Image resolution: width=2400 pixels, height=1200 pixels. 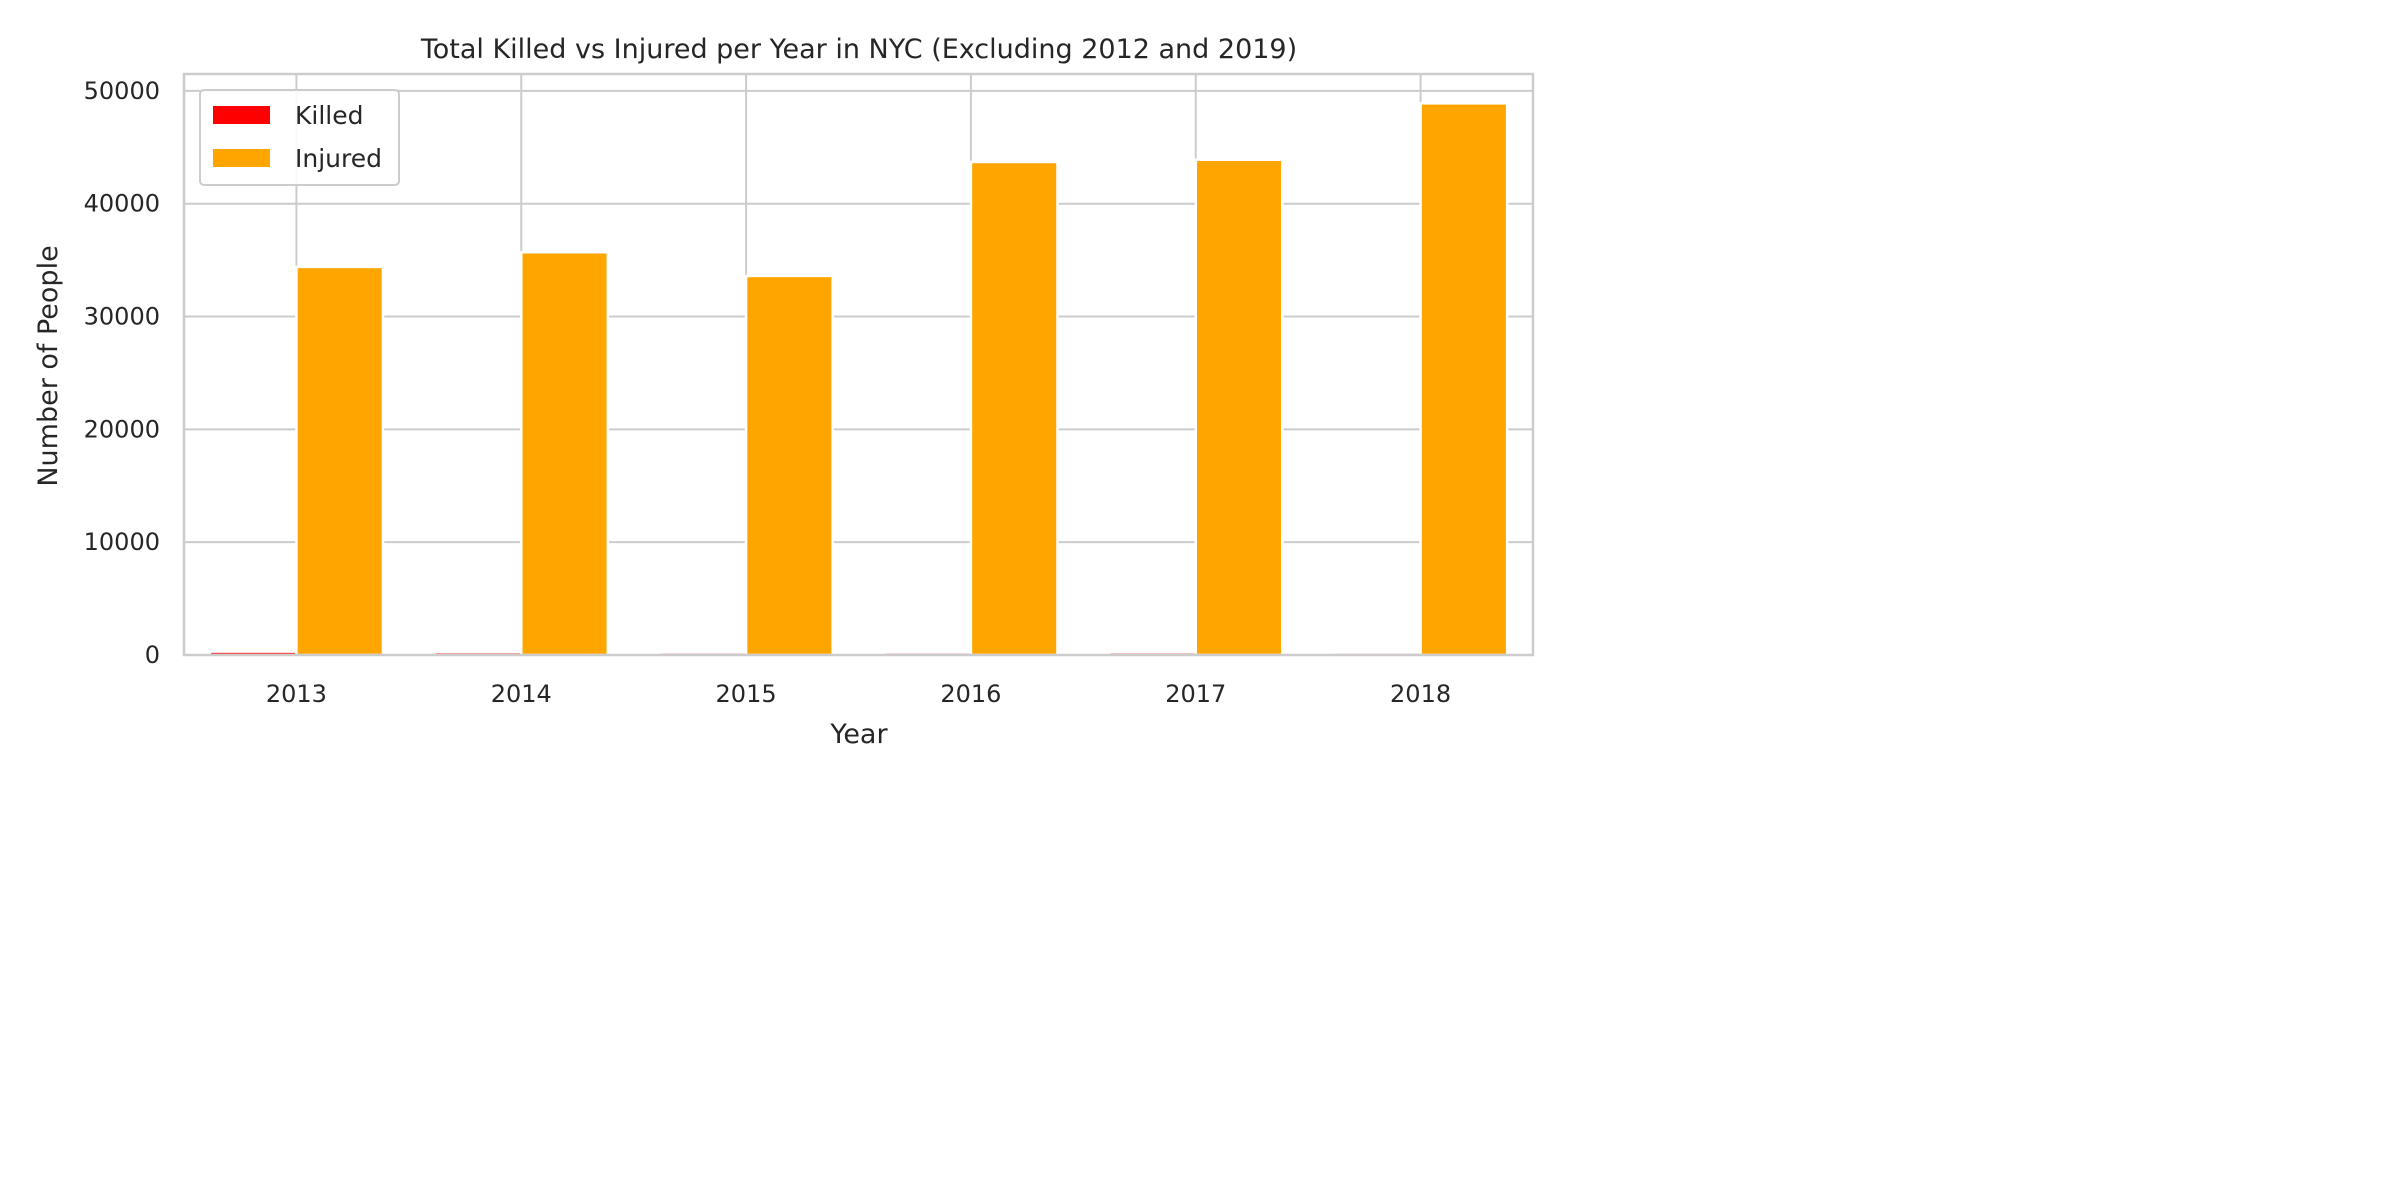 I want to click on x-tick-label: 2018, so click(x=1420, y=694).